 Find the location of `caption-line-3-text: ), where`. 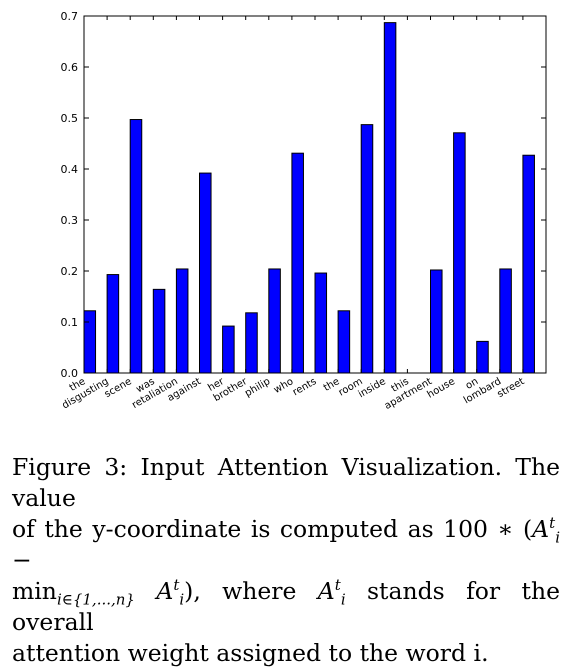

caption-line-3-text: ), where is located at coordinates (251, 591).